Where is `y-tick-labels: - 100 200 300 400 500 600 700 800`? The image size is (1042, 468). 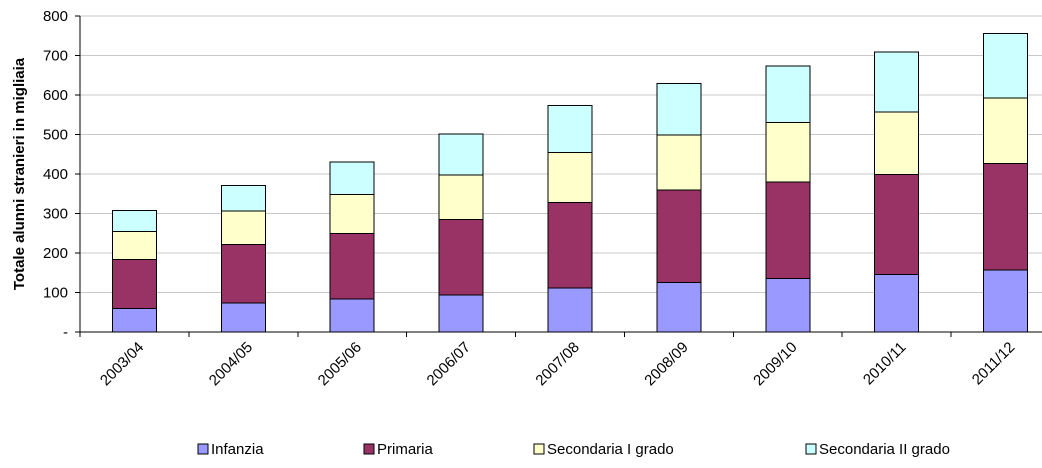 y-tick-labels: - 100 200 300 400 500 600 700 800 is located at coordinates (55, 174).